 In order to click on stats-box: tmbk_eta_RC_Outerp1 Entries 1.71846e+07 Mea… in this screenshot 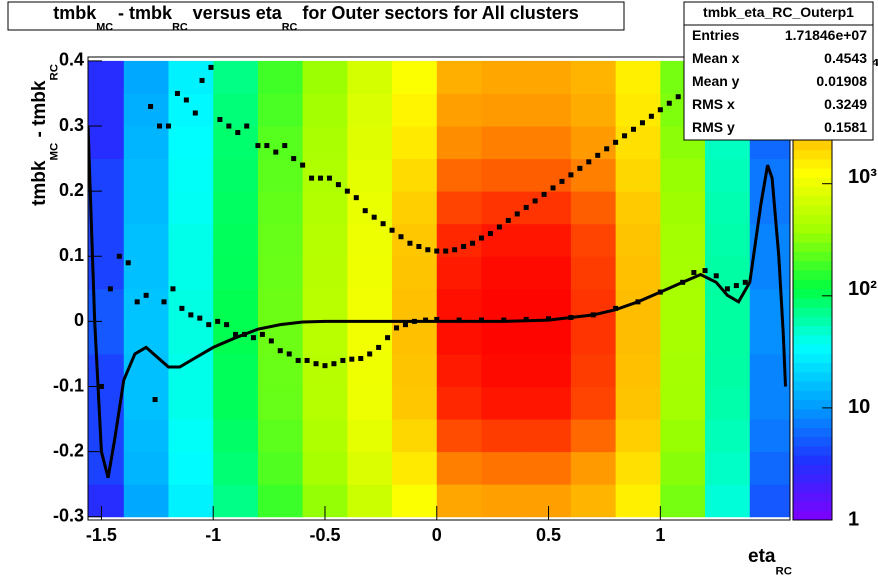, I will do `click(778, 71)`.